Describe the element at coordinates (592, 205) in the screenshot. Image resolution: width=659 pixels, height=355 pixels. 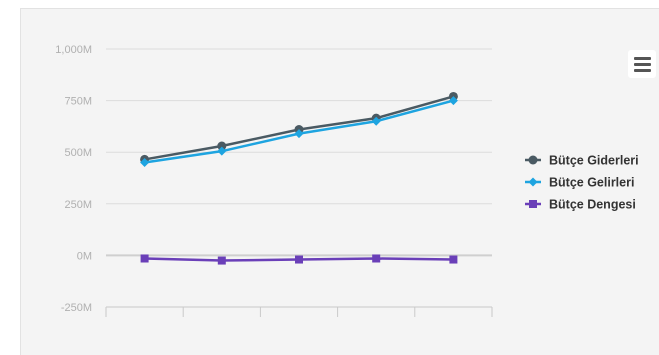
I see `legend-item-label: Bütçe Dengesi` at that location.